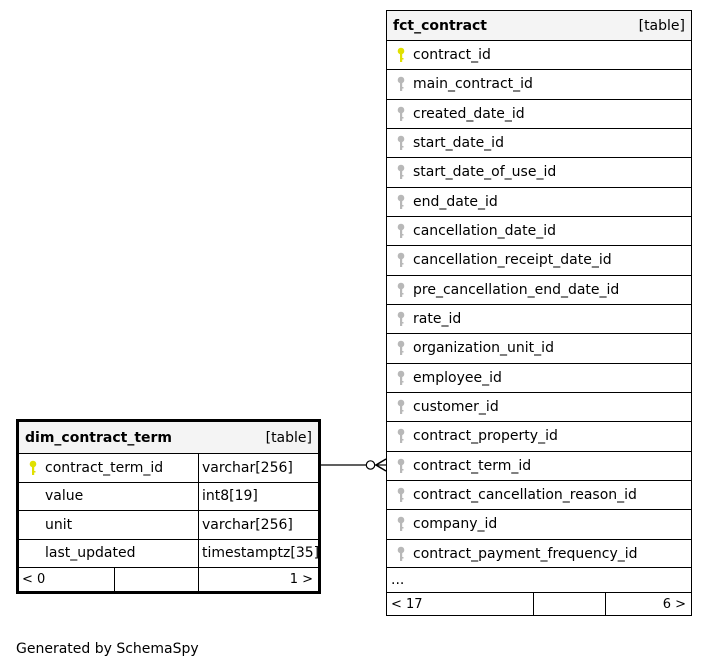 This screenshot has height=671, width=707. I want to click on column-name: unit, so click(59, 524).